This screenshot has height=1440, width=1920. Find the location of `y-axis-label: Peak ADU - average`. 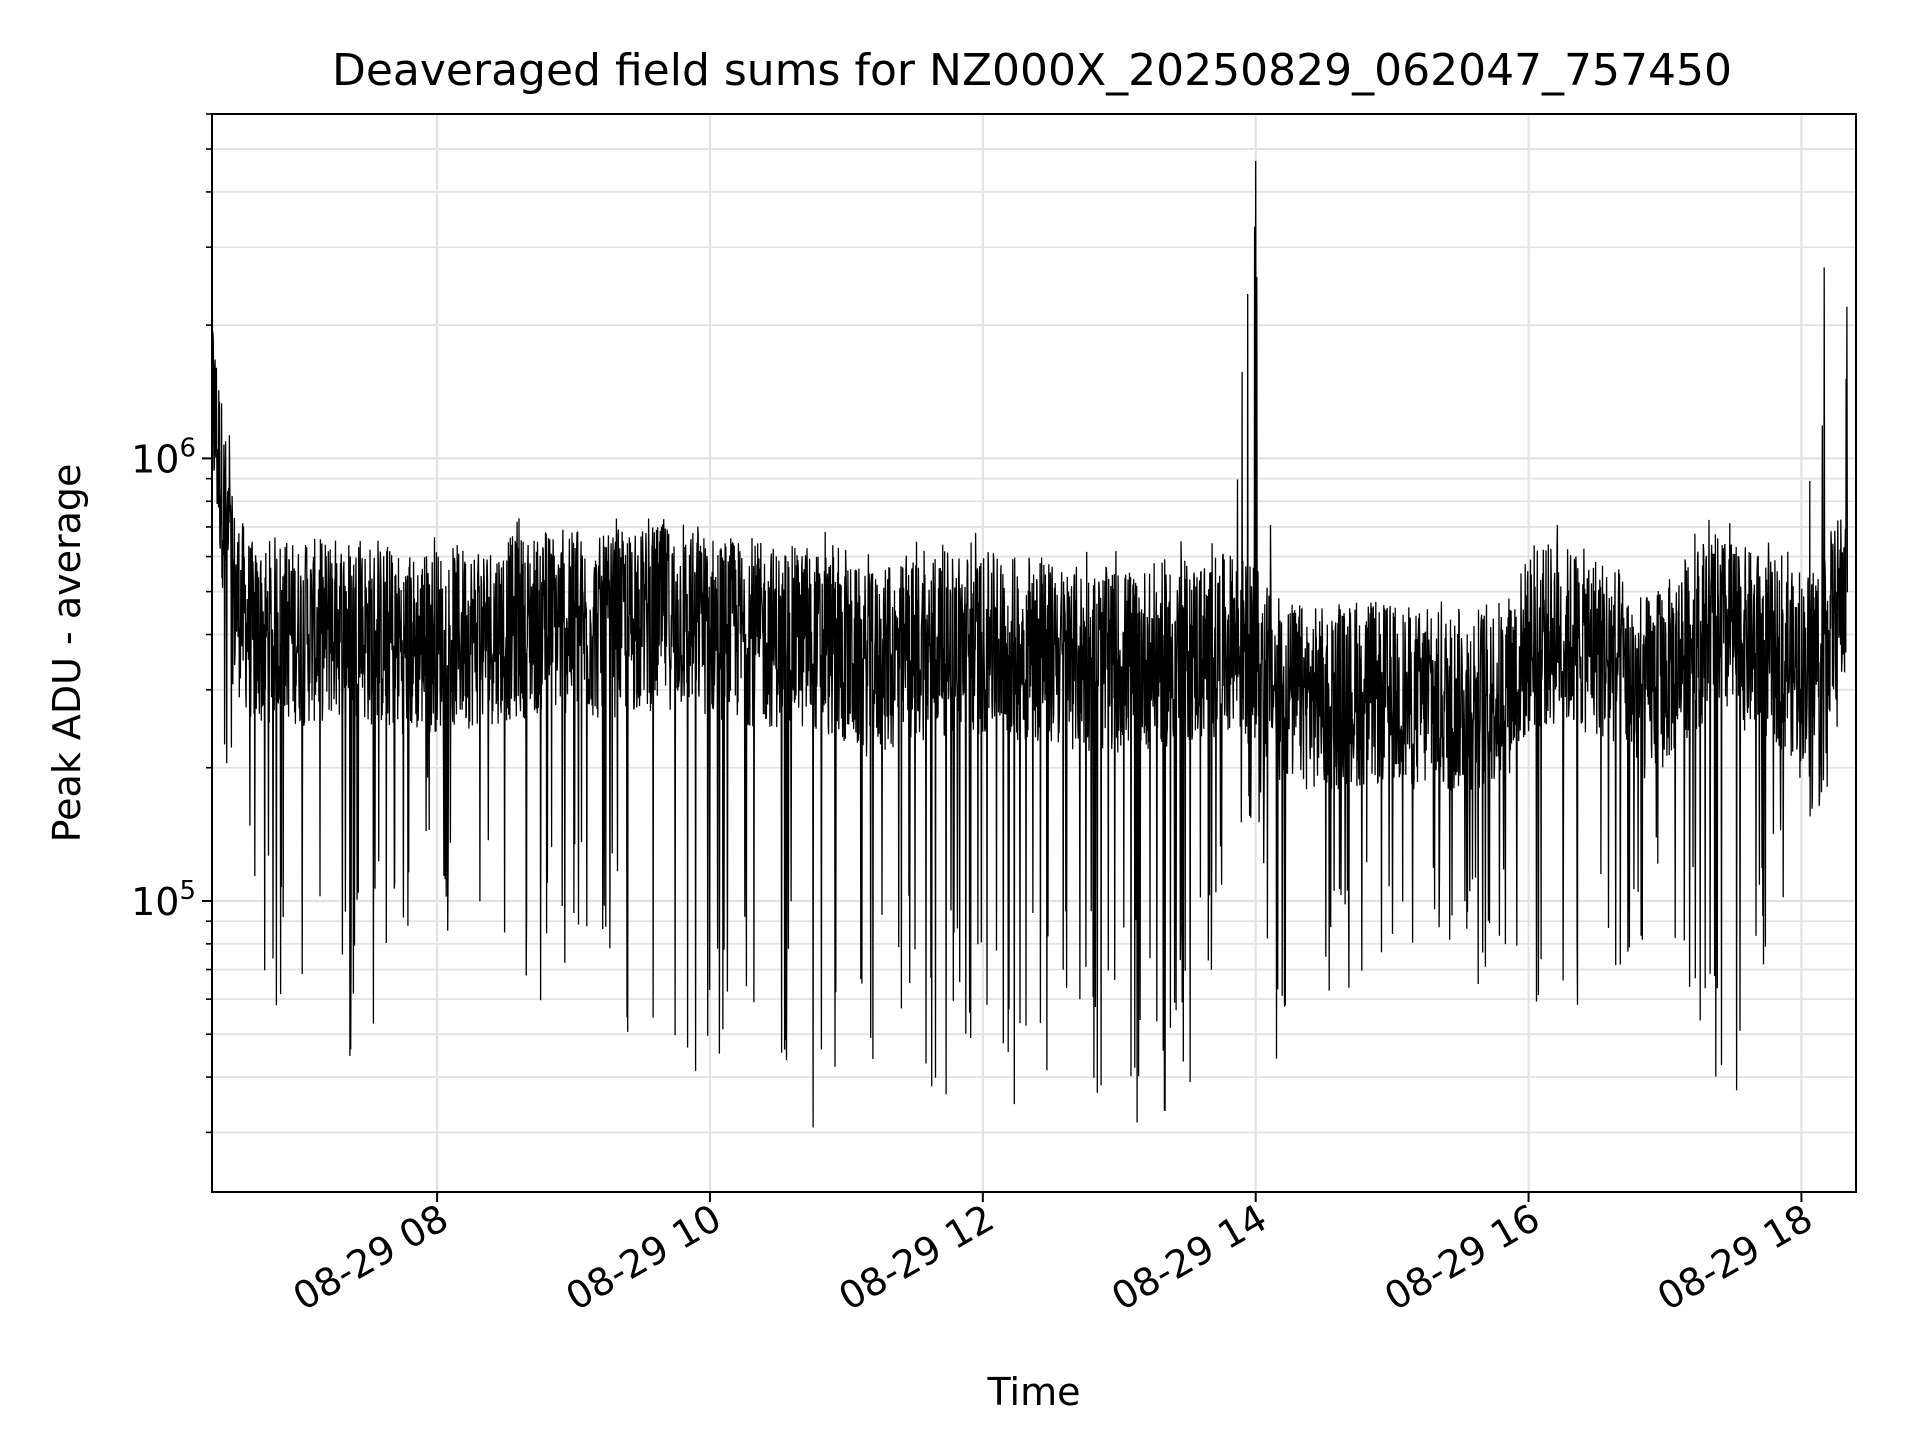

y-axis-label: Peak ADU - average is located at coordinates (67, 653).